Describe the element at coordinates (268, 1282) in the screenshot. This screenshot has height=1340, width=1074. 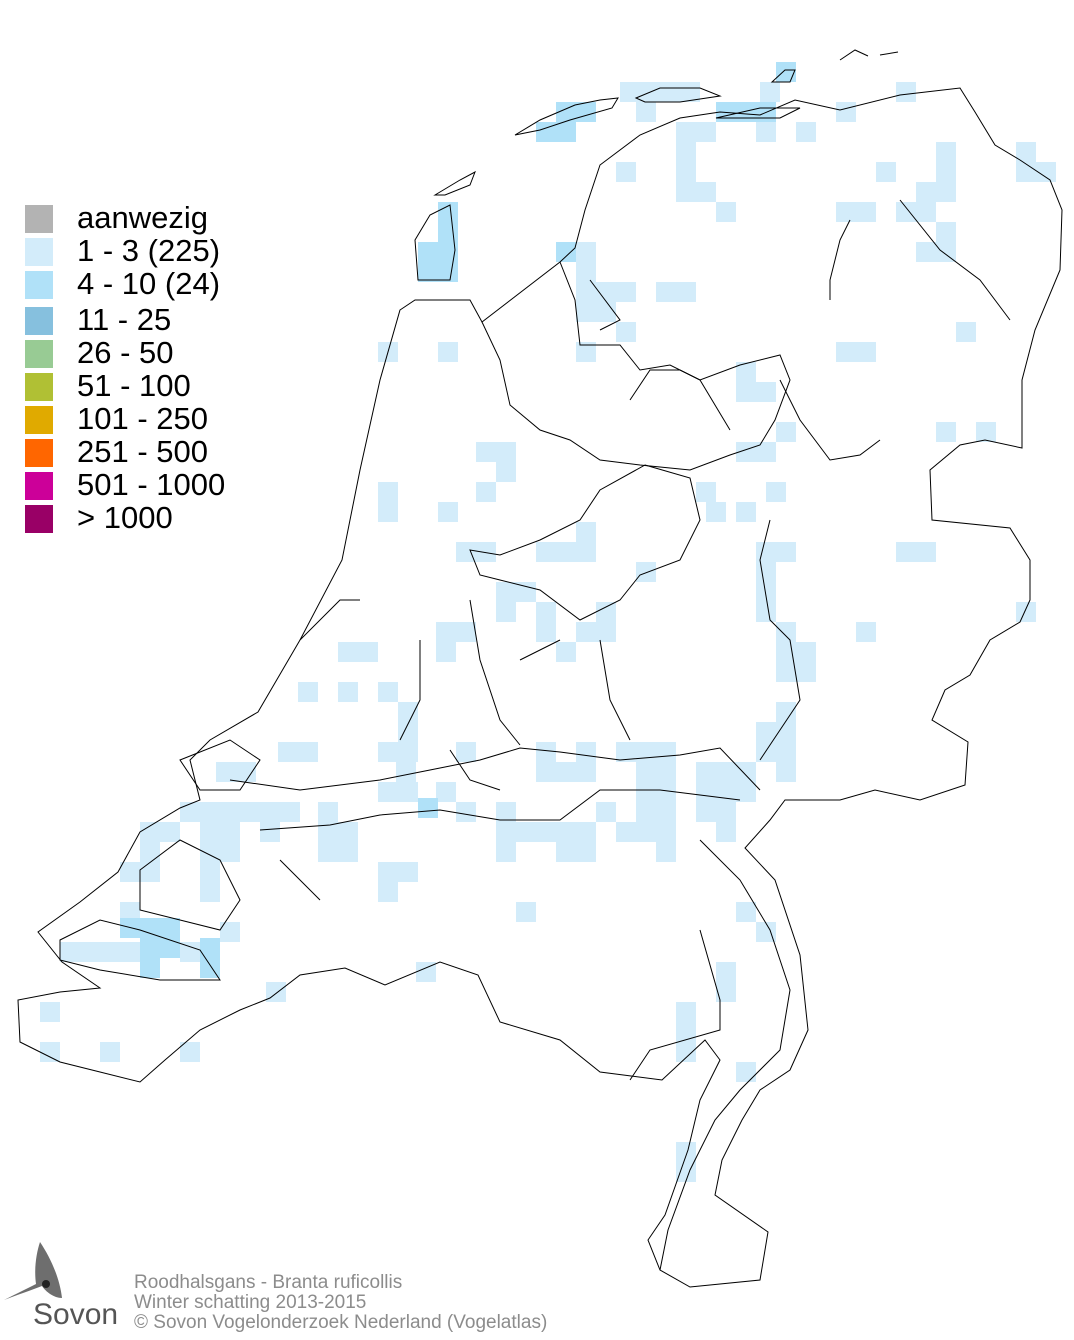
I see `species-name: Roodhalsgans - Branta ruficollis` at that location.